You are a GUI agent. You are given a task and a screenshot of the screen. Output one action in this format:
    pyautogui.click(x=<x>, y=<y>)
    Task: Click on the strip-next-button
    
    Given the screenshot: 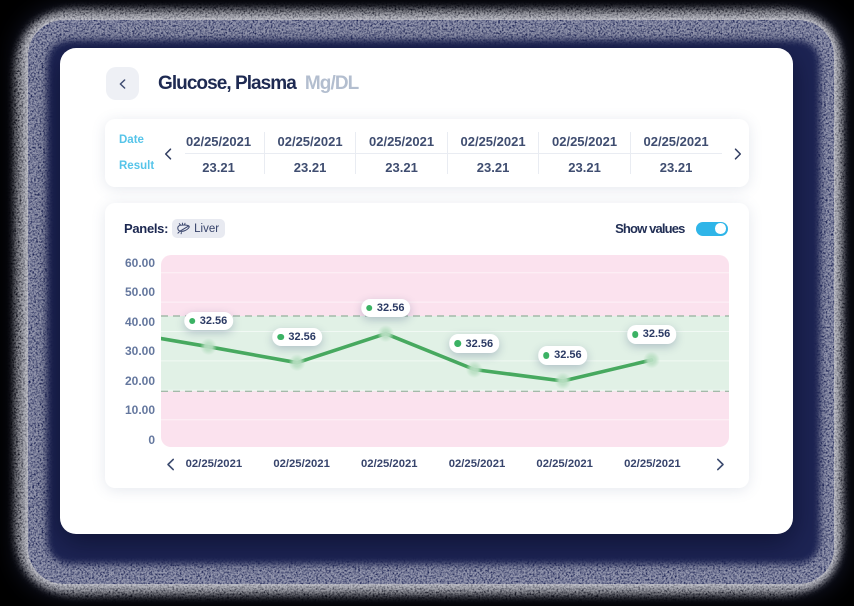 What is the action you would take?
    pyautogui.click(x=738, y=154)
    